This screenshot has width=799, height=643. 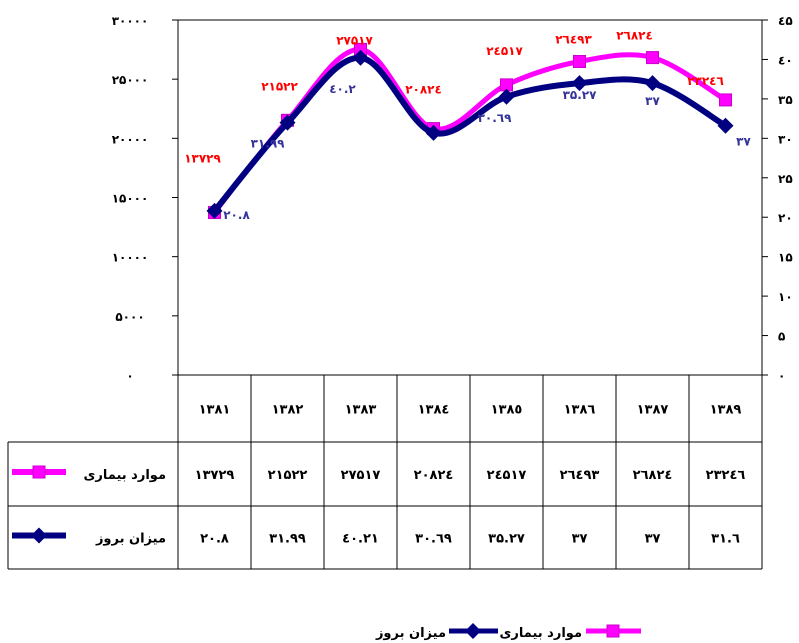 What do you see at coordinates (506, 539) in the screenshot?
I see `table-cell: ۳۵.۲۷` at bounding box center [506, 539].